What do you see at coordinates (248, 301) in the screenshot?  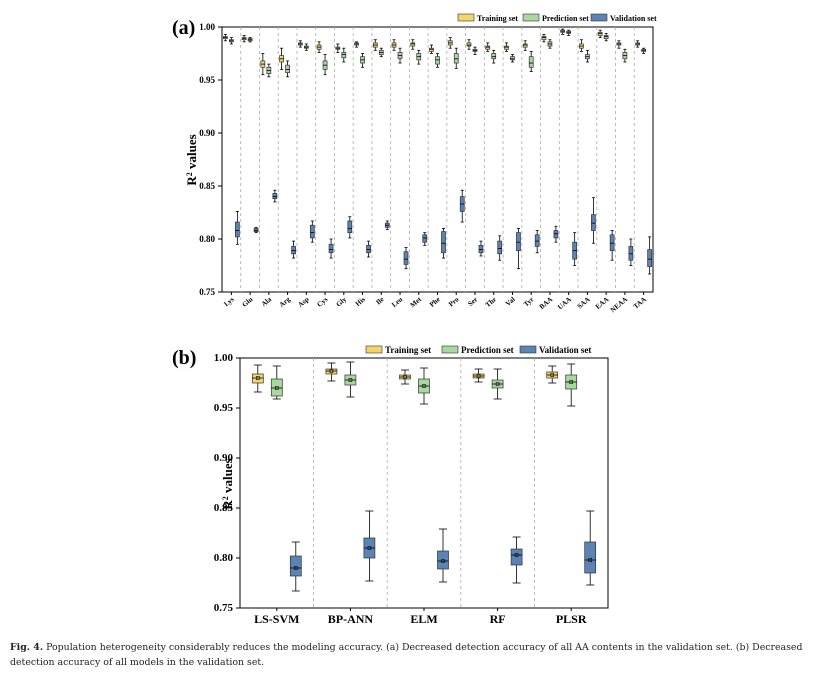 I see `x-category-label: Glu` at bounding box center [248, 301].